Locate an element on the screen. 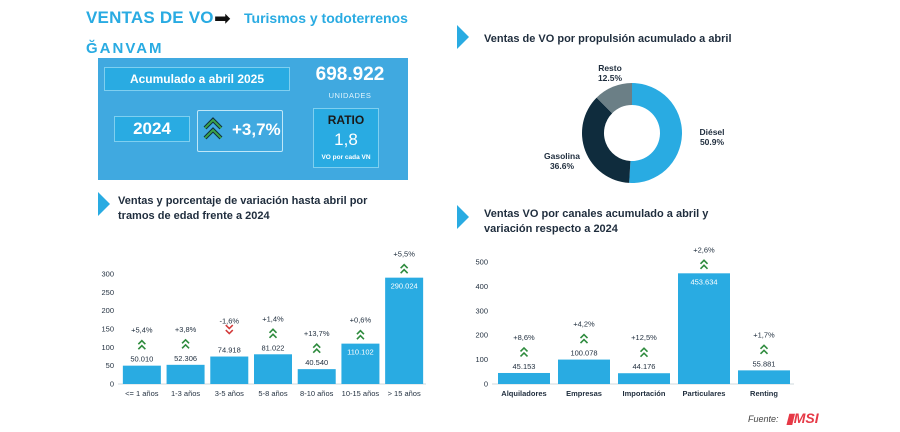 This screenshot has width=900, height=432. bar-change-label: +5,4% is located at coordinates (142, 330).